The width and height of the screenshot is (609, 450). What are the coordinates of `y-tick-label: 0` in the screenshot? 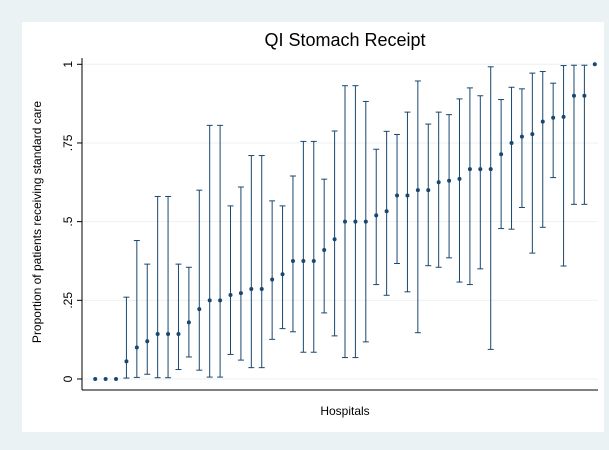 It's located at (68, 378).